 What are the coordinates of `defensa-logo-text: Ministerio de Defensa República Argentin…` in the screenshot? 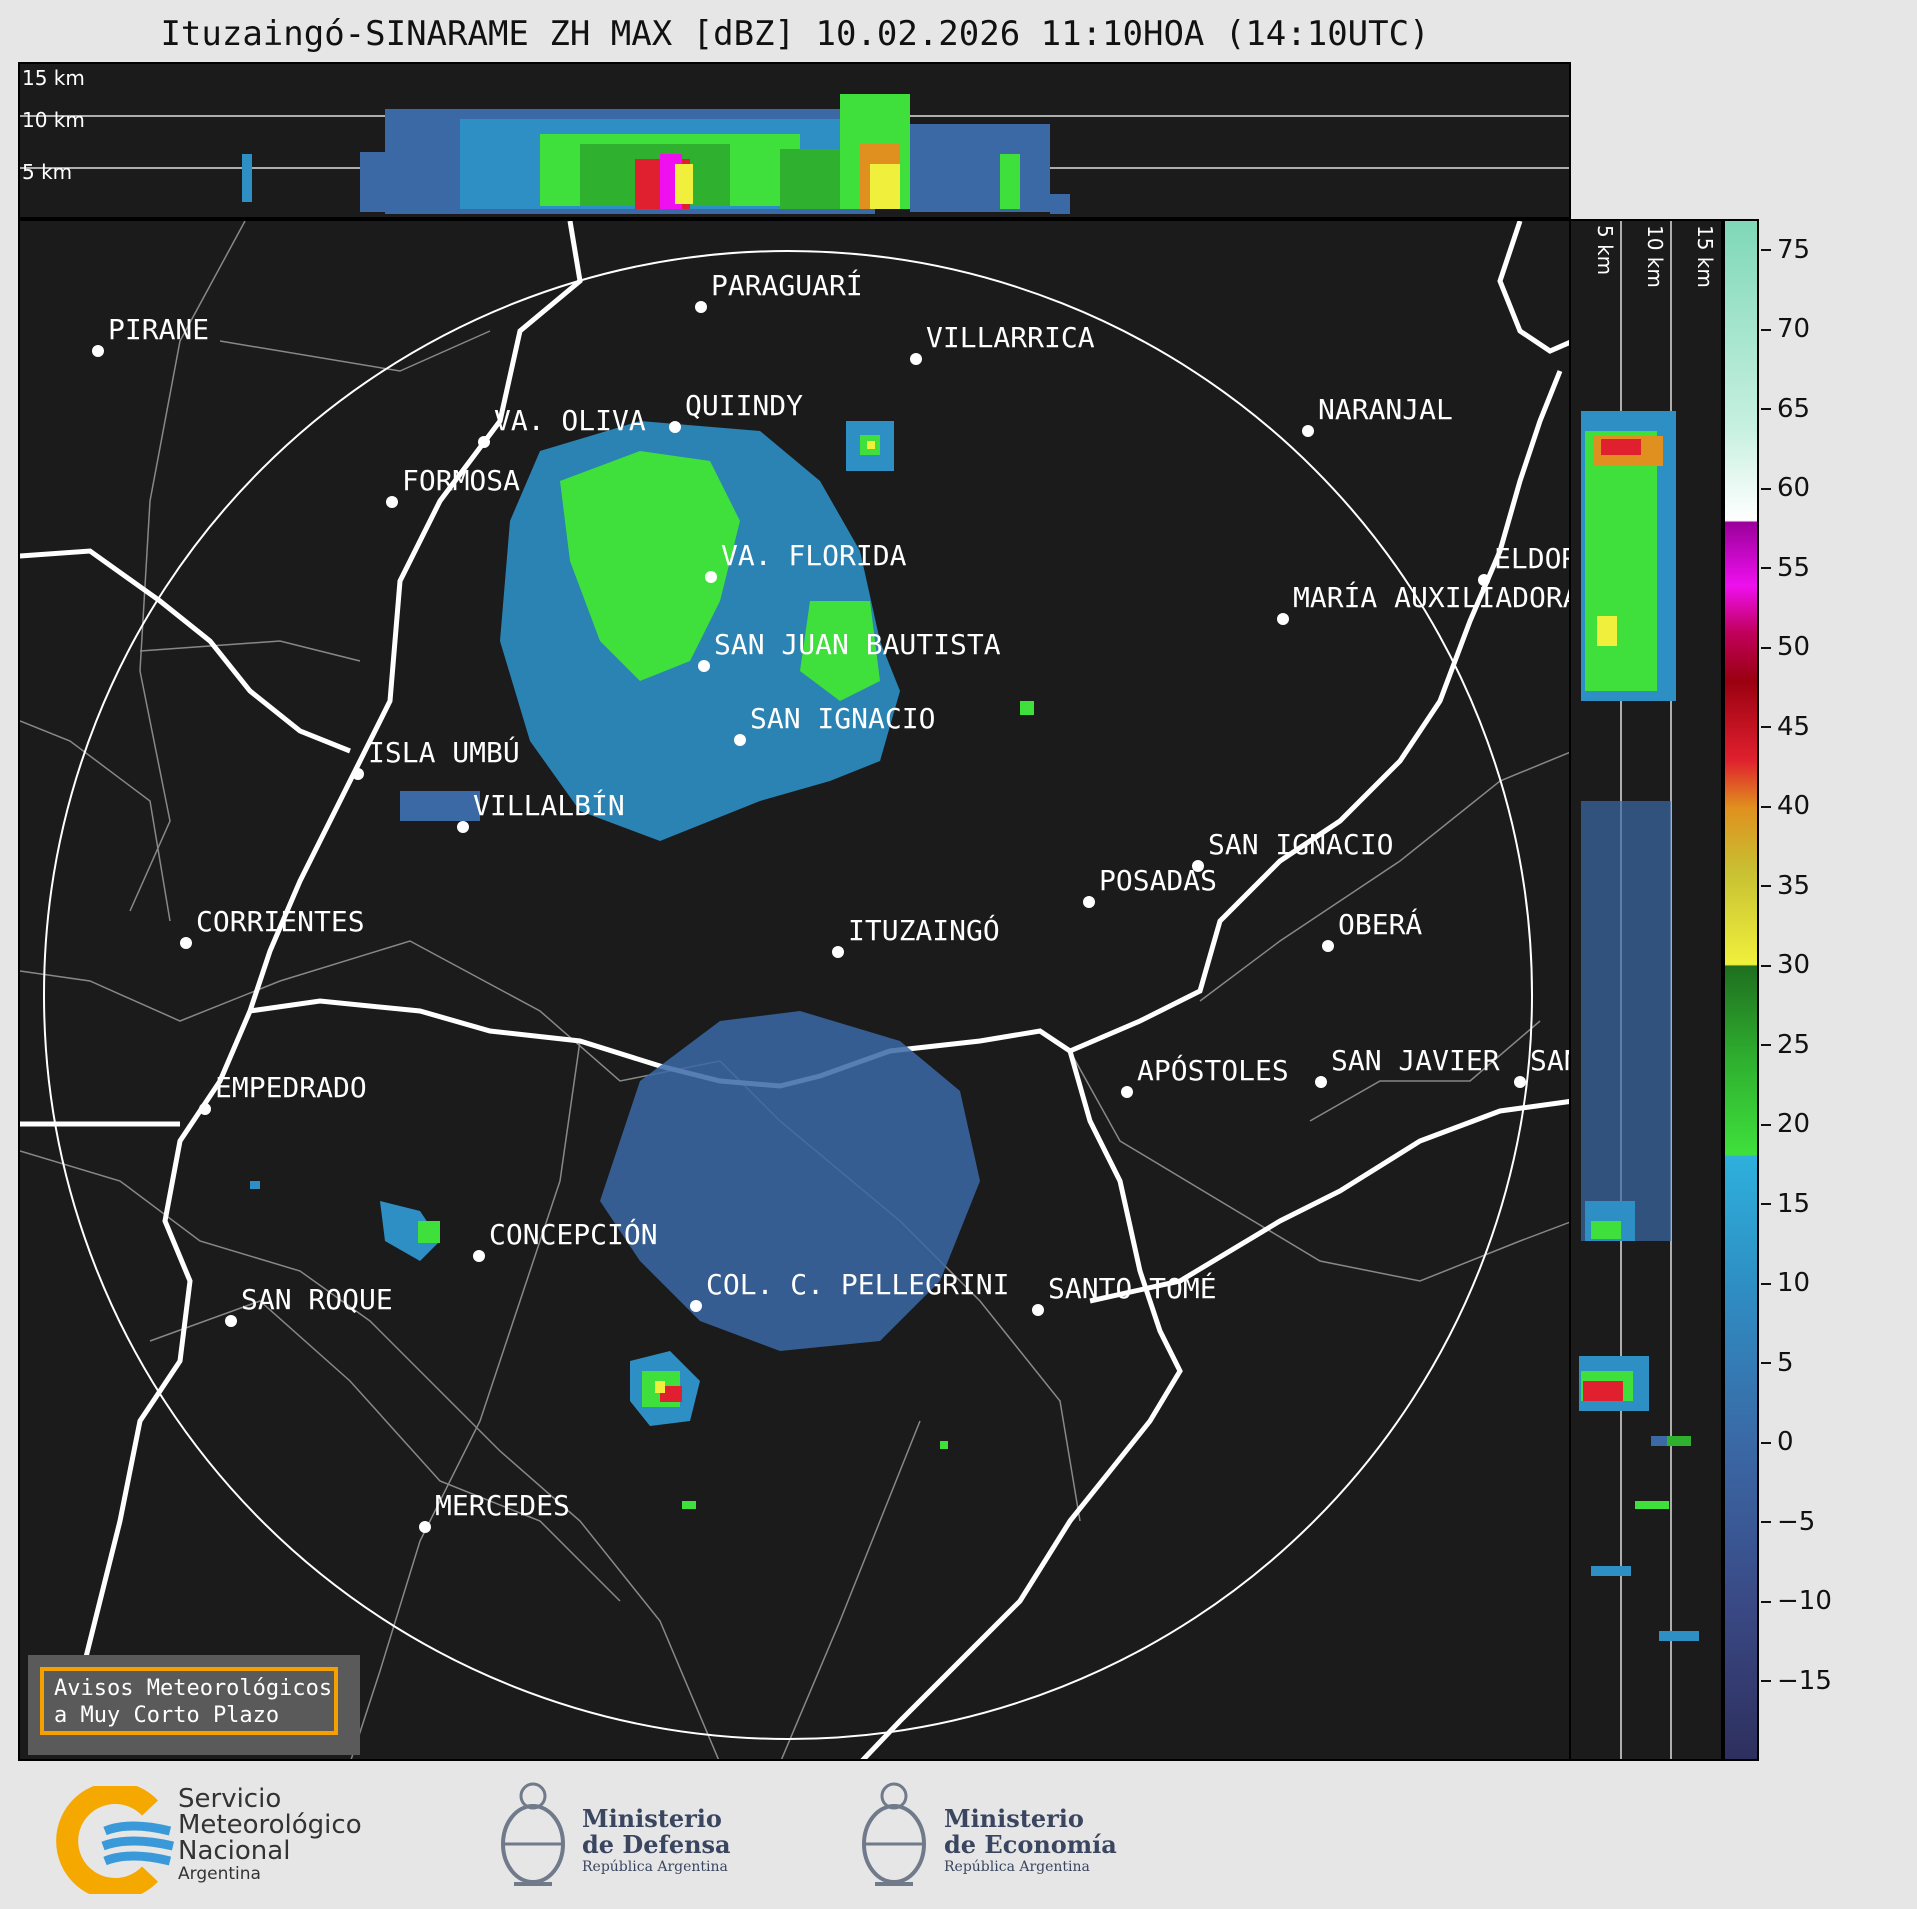 It's located at (656, 1841).